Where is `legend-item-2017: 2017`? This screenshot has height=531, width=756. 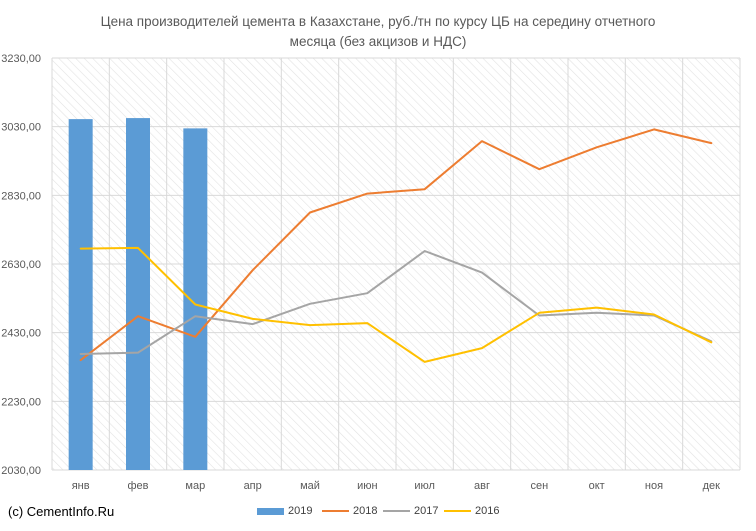 legend-item-2017: 2017 is located at coordinates (410, 511).